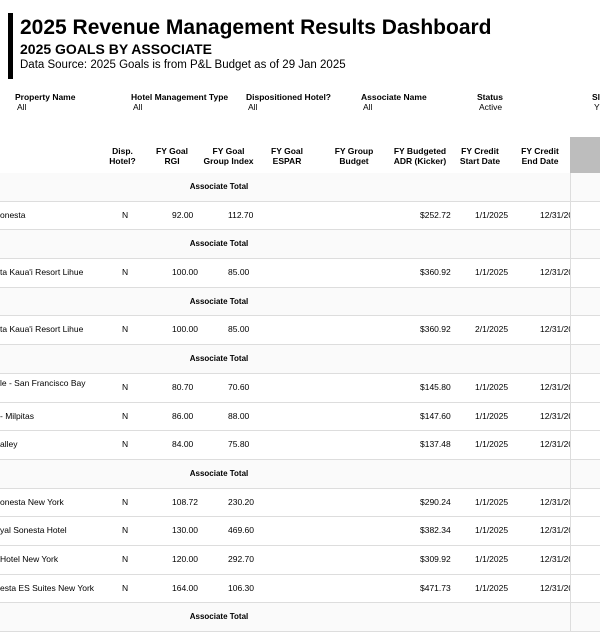 This screenshot has height=632, width=600. I want to click on goal-group-index-cell: 112.70, so click(241, 214).